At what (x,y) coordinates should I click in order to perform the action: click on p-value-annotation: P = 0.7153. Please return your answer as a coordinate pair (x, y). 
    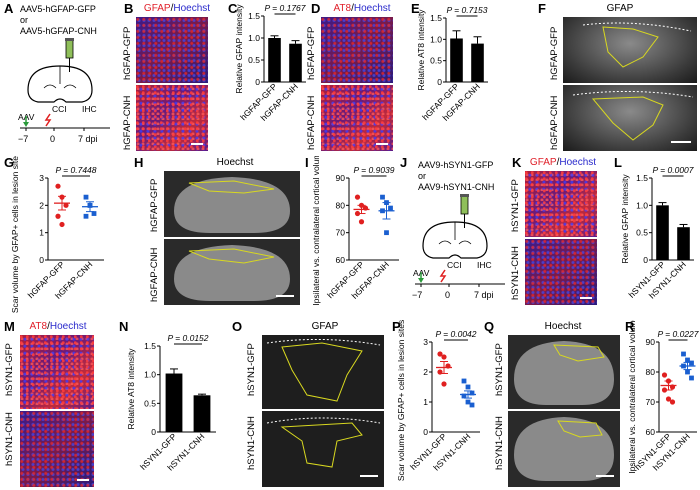
    Looking at the image, I should click on (466, 10).